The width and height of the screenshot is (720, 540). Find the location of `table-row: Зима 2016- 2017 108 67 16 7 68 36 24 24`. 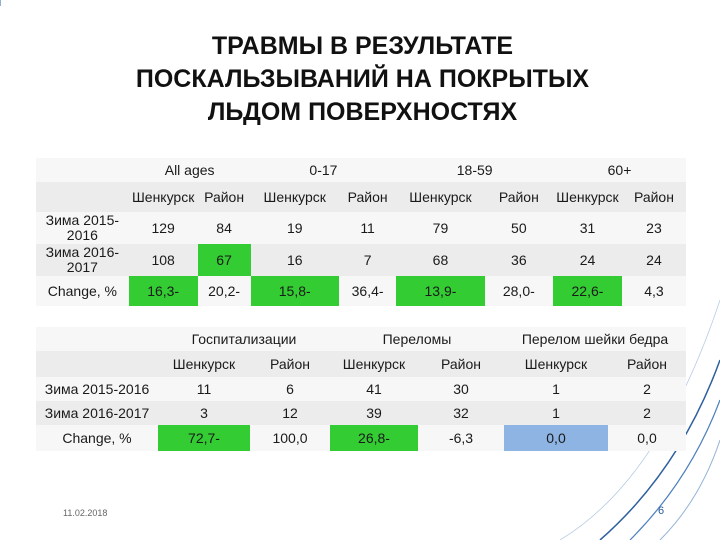

table-row: Зима 2016- 2017 108 67 16 7 68 36 24 24 is located at coordinates (361, 260).